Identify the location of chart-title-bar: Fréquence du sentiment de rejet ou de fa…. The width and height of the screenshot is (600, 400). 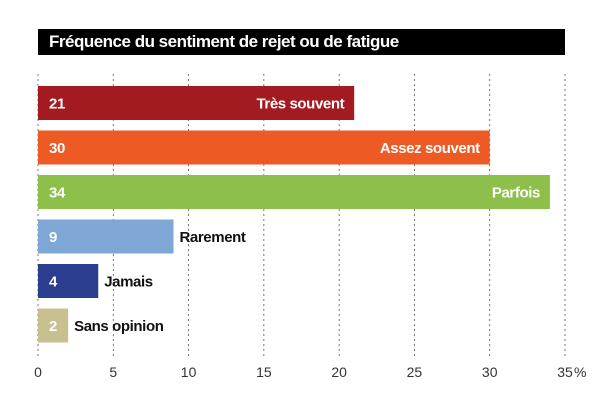
(301, 42).